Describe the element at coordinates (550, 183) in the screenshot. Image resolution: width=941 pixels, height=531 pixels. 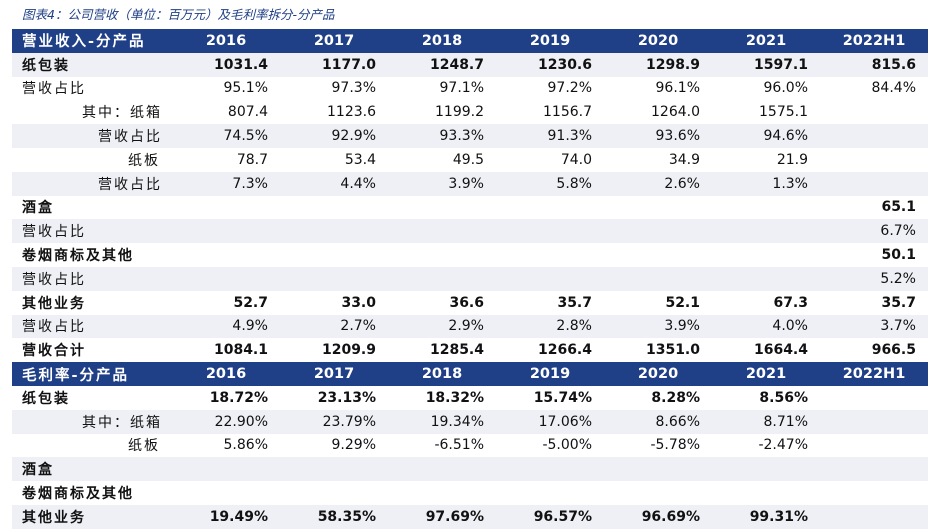
I see `cell-value: 5.8%` at that location.